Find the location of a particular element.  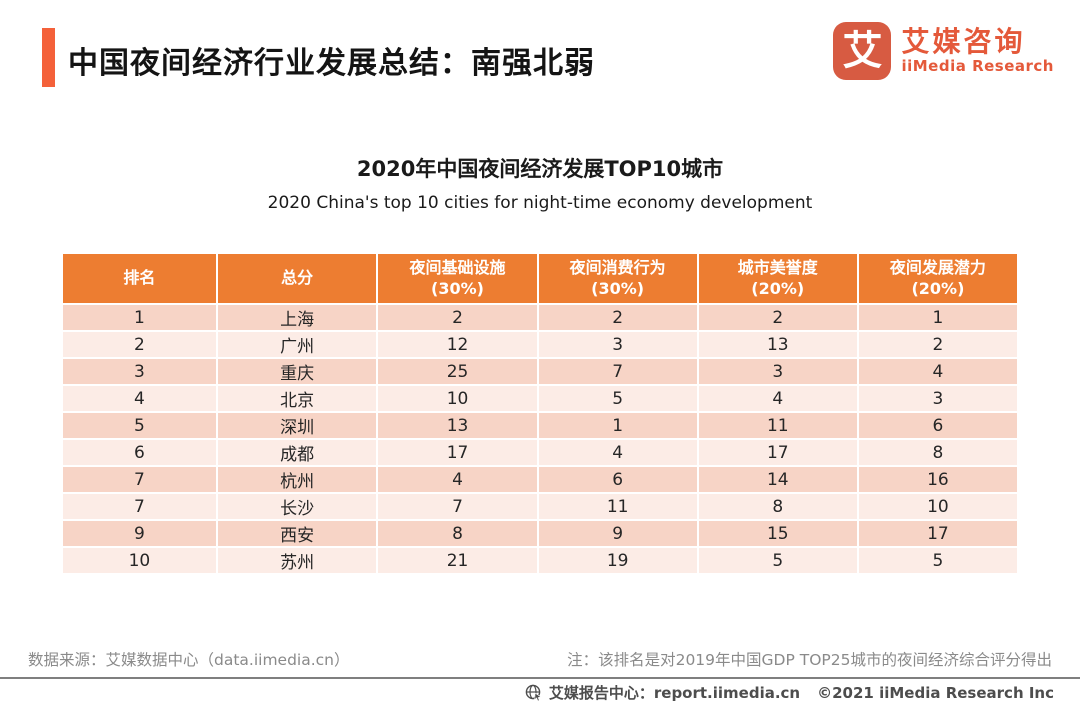

table-row: 10 苏州 21 19 5 5 is located at coordinates (540, 560).